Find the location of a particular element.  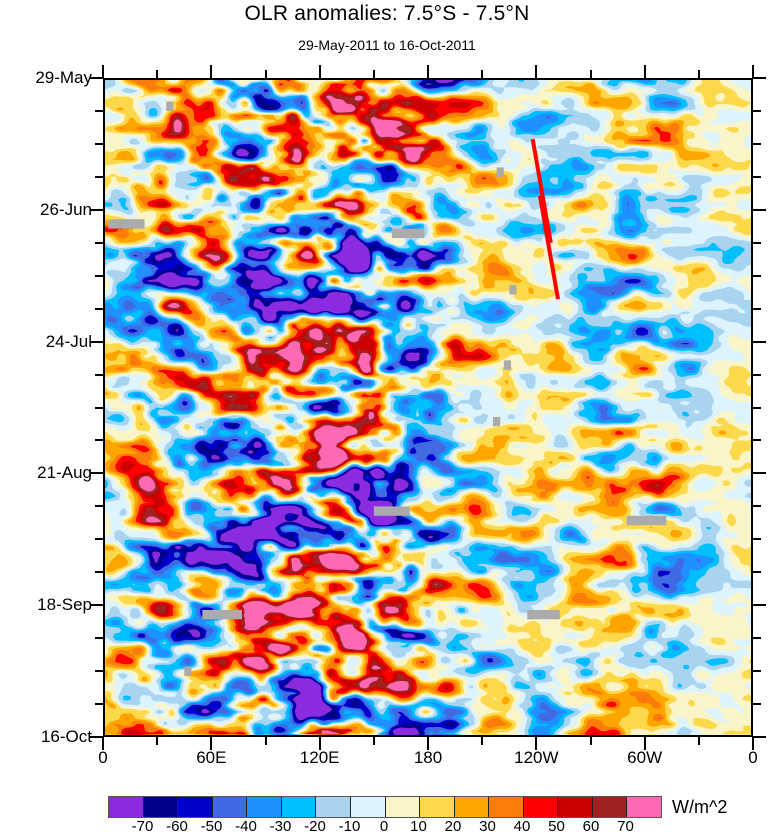

colorbar-tick-30: 30 is located at coordinates (487, 826).